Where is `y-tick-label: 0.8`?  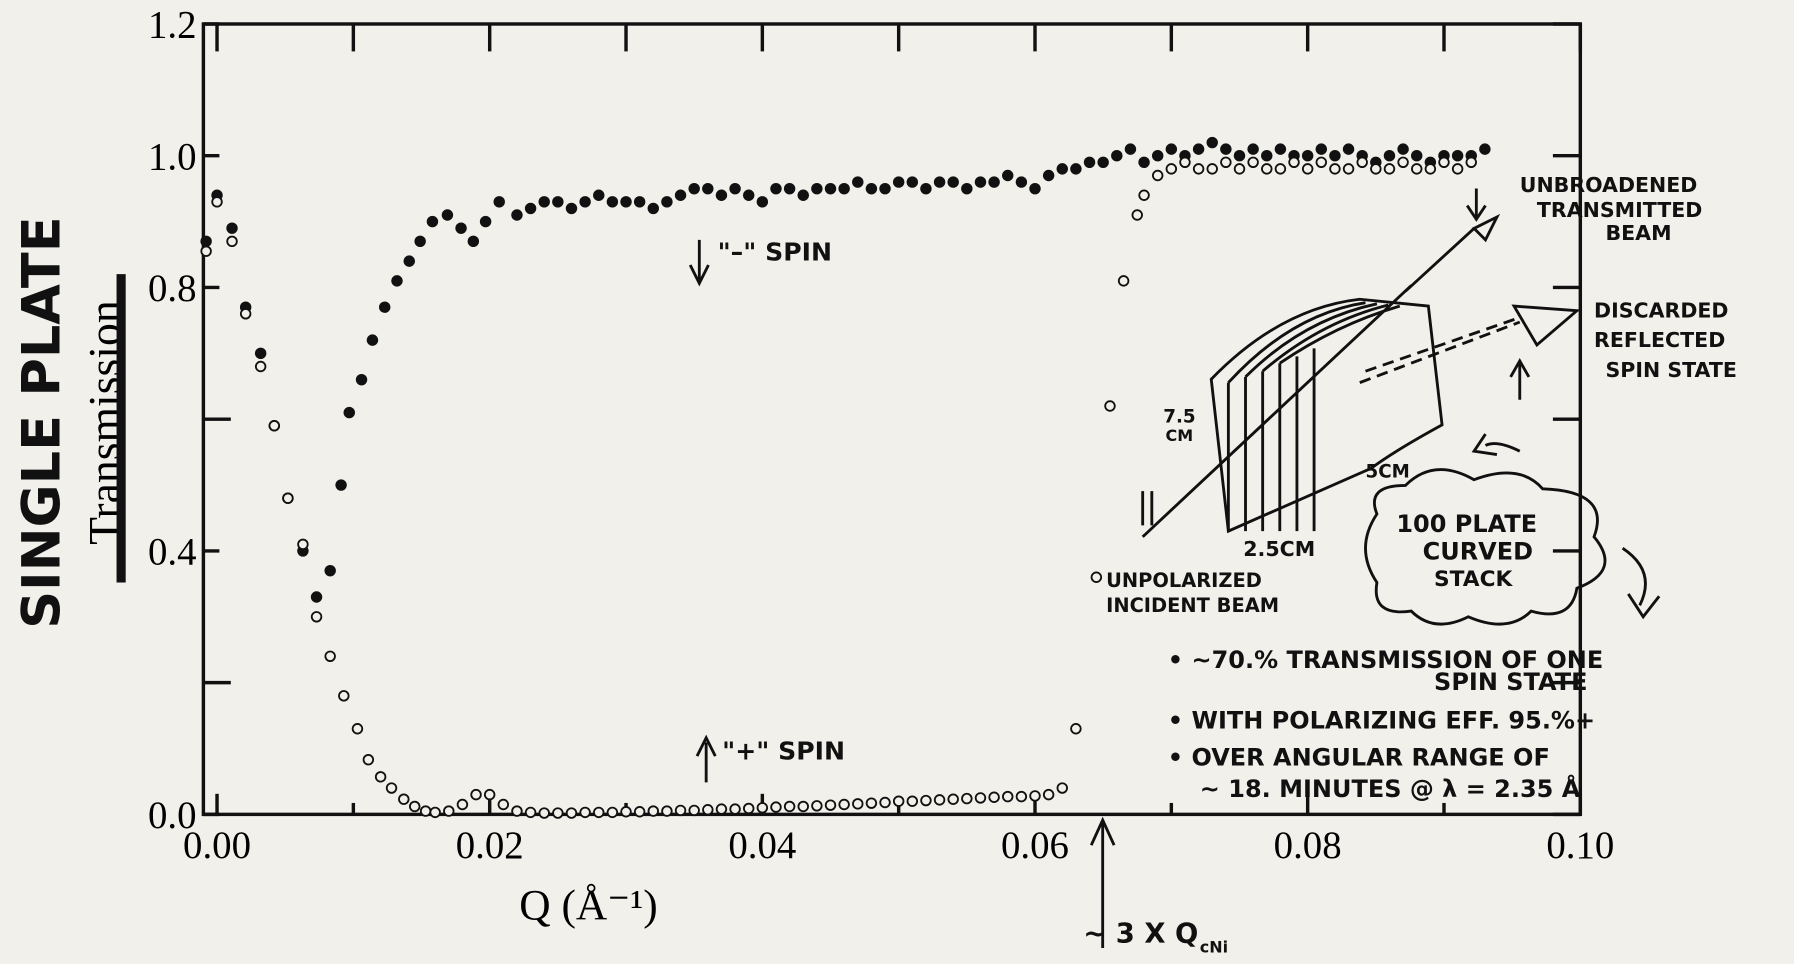
y-tick-label: 0.8 is located at coordinates (172, 288).